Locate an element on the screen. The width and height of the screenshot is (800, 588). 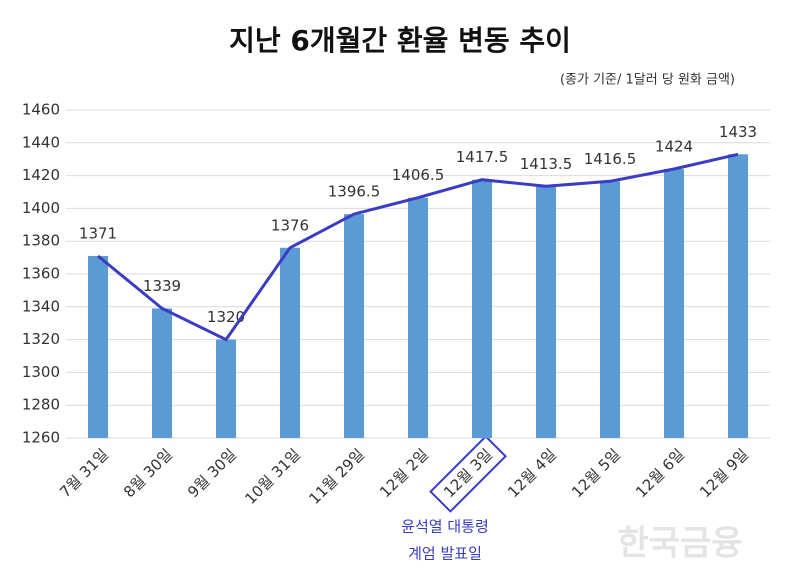
highlight-box is located at coordinates (468, 474).